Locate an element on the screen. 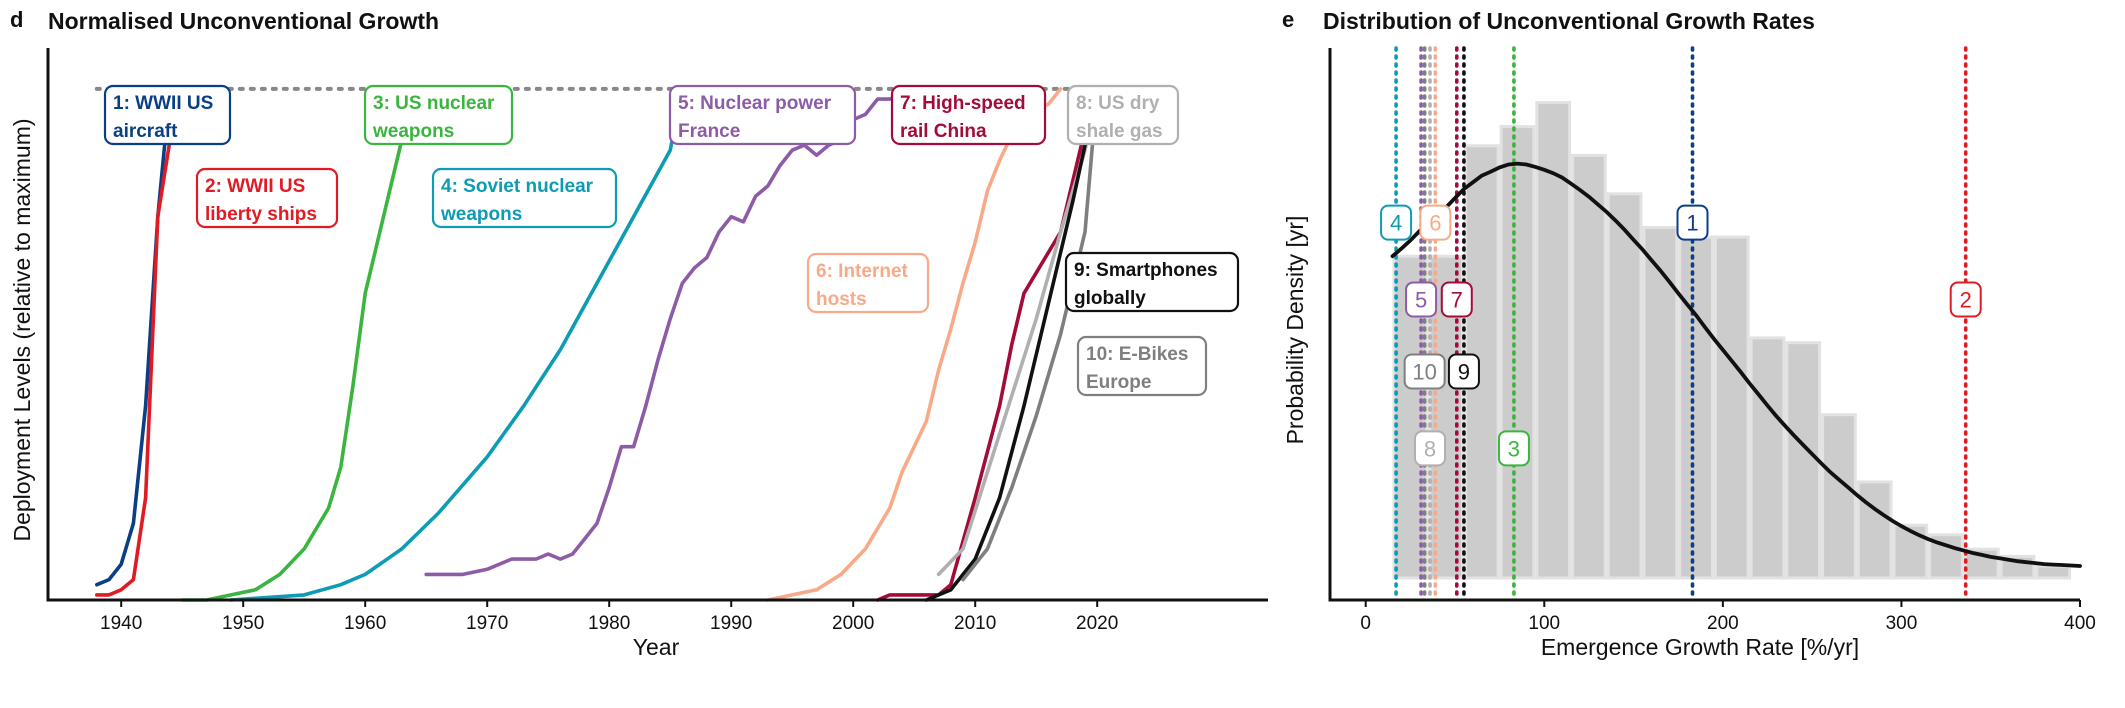 This screenshot has height=708, width=2125. marker-label-text: 1 is located at coordinates (1692, 223).